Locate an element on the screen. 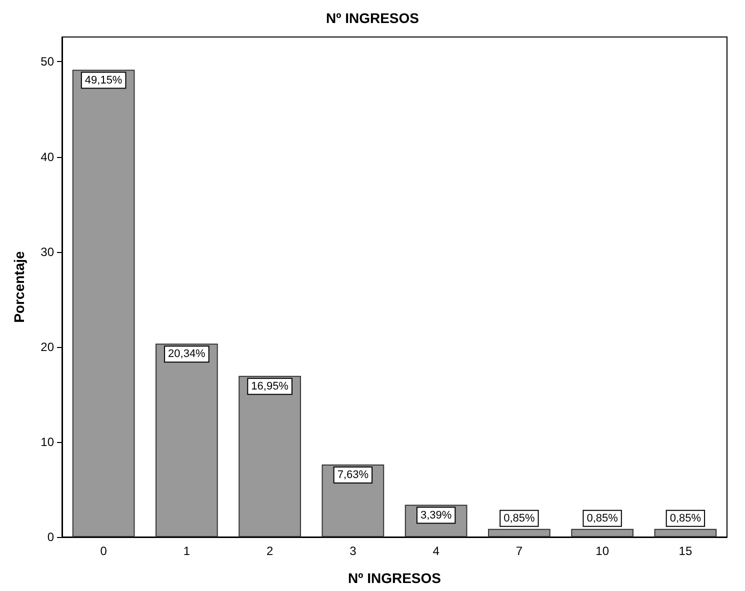 The width and height of the screenshot is (745, 591). data-label: 16,95% is located at coordinates (270, 386).